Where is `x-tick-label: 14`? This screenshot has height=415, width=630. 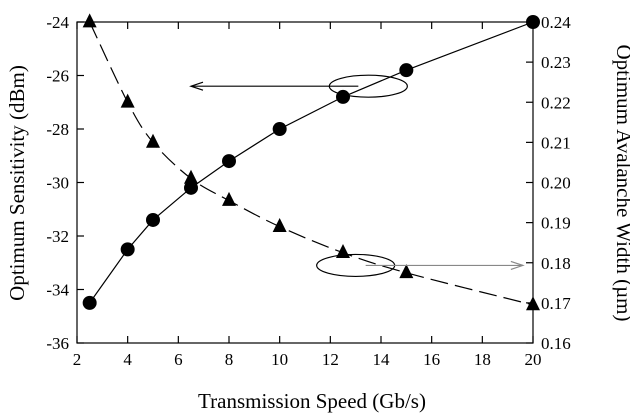
x-tick-label: 14 is located at coordinates (382, 359).